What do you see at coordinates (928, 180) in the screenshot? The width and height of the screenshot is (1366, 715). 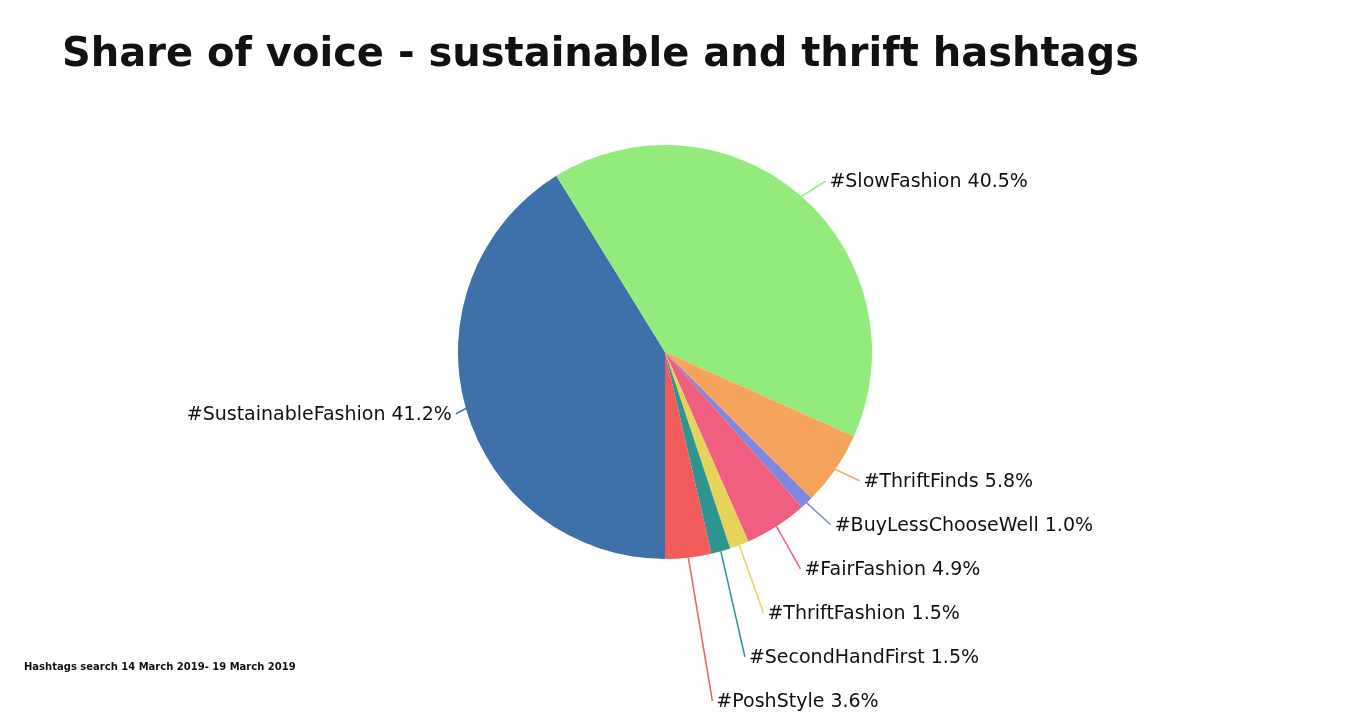 I see `slice-label: #SlowFashion 40.5%` at bounding box center [928, 180].